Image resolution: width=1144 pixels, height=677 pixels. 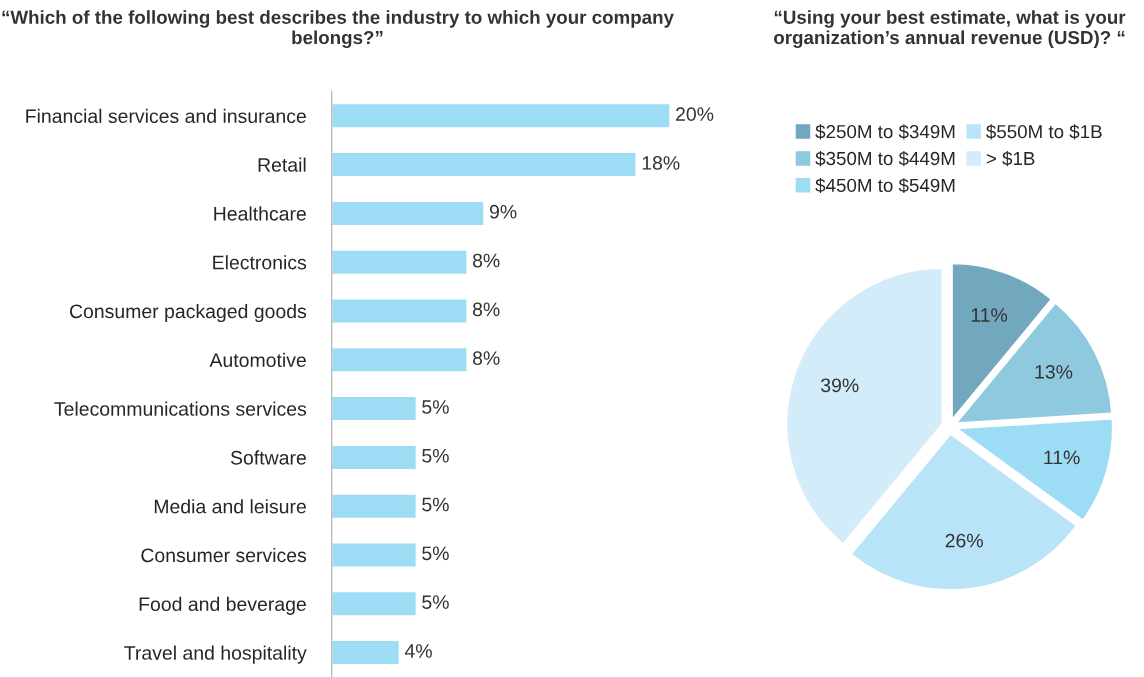 What do you see at coordinates (257, 360) in the screenshot?
I see `y-tick-label: Automotive` at bounding box center [257, 360].